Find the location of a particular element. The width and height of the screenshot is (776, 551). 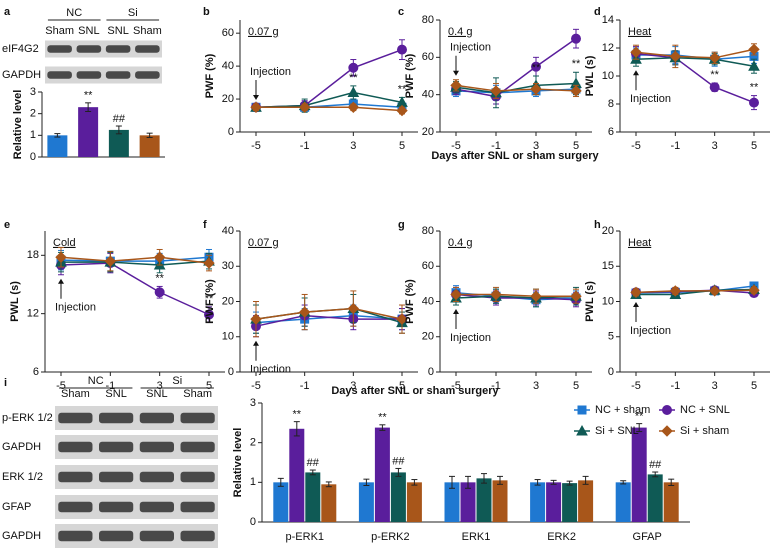

y-axis-label: PWL (s) is located at coordinates (590, 301).